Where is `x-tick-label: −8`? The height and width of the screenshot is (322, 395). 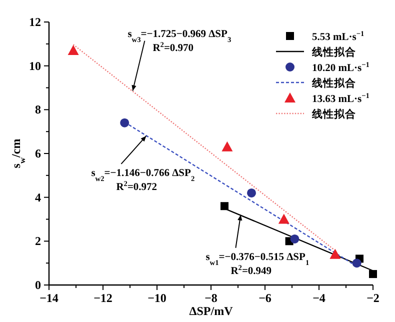
x-tick-label: −8 is located at coordinates (211, 298).